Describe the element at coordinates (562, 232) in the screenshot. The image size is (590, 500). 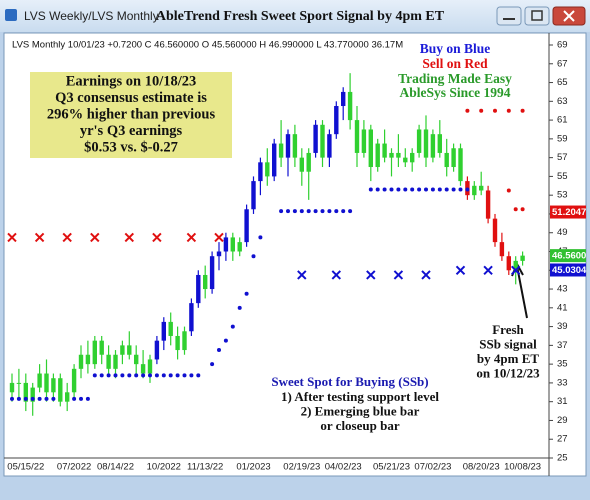
I see `y-tick-label: 49` at that location.